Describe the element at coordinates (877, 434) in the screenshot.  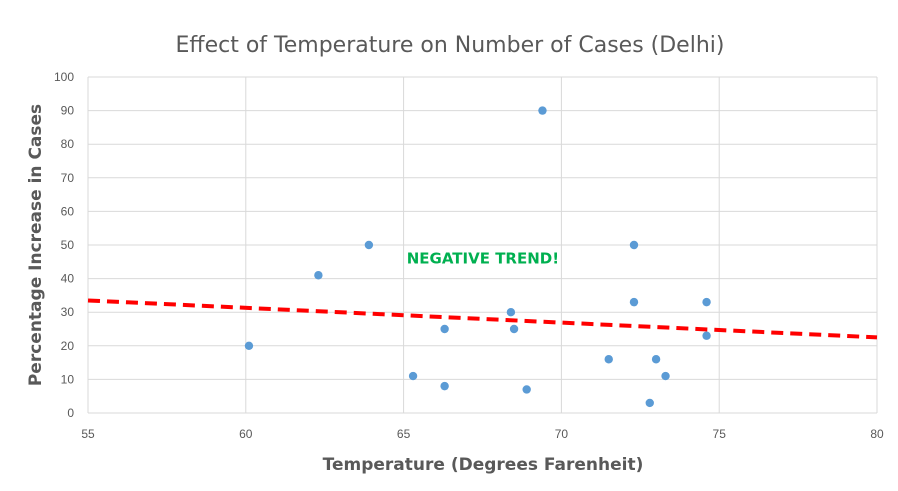
I see `x-tick-label: 80` at that location.